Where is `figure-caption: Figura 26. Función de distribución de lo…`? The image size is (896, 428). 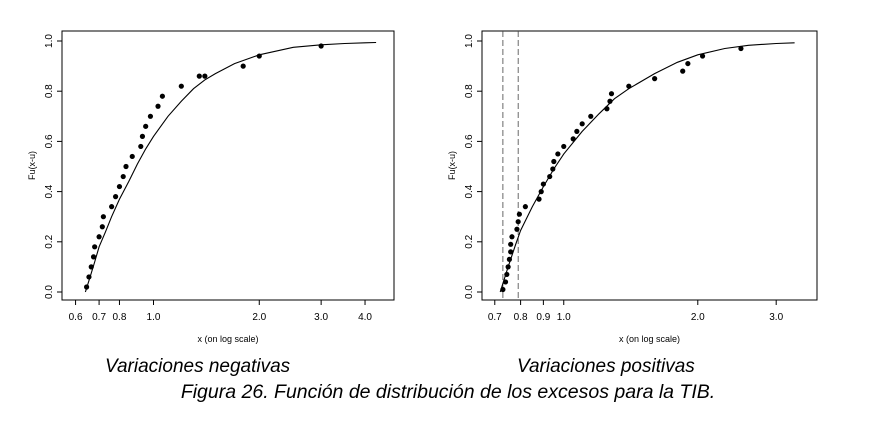 figure-caption: Figura 26. Función de distribución de lo… is located at coordinates (448, 392).